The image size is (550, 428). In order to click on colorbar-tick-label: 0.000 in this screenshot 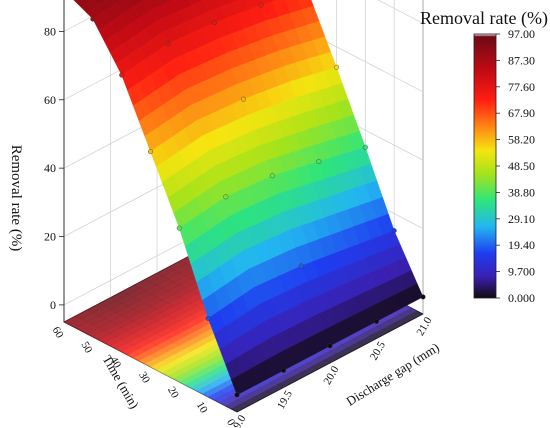, I will do `click(521, 298)`.